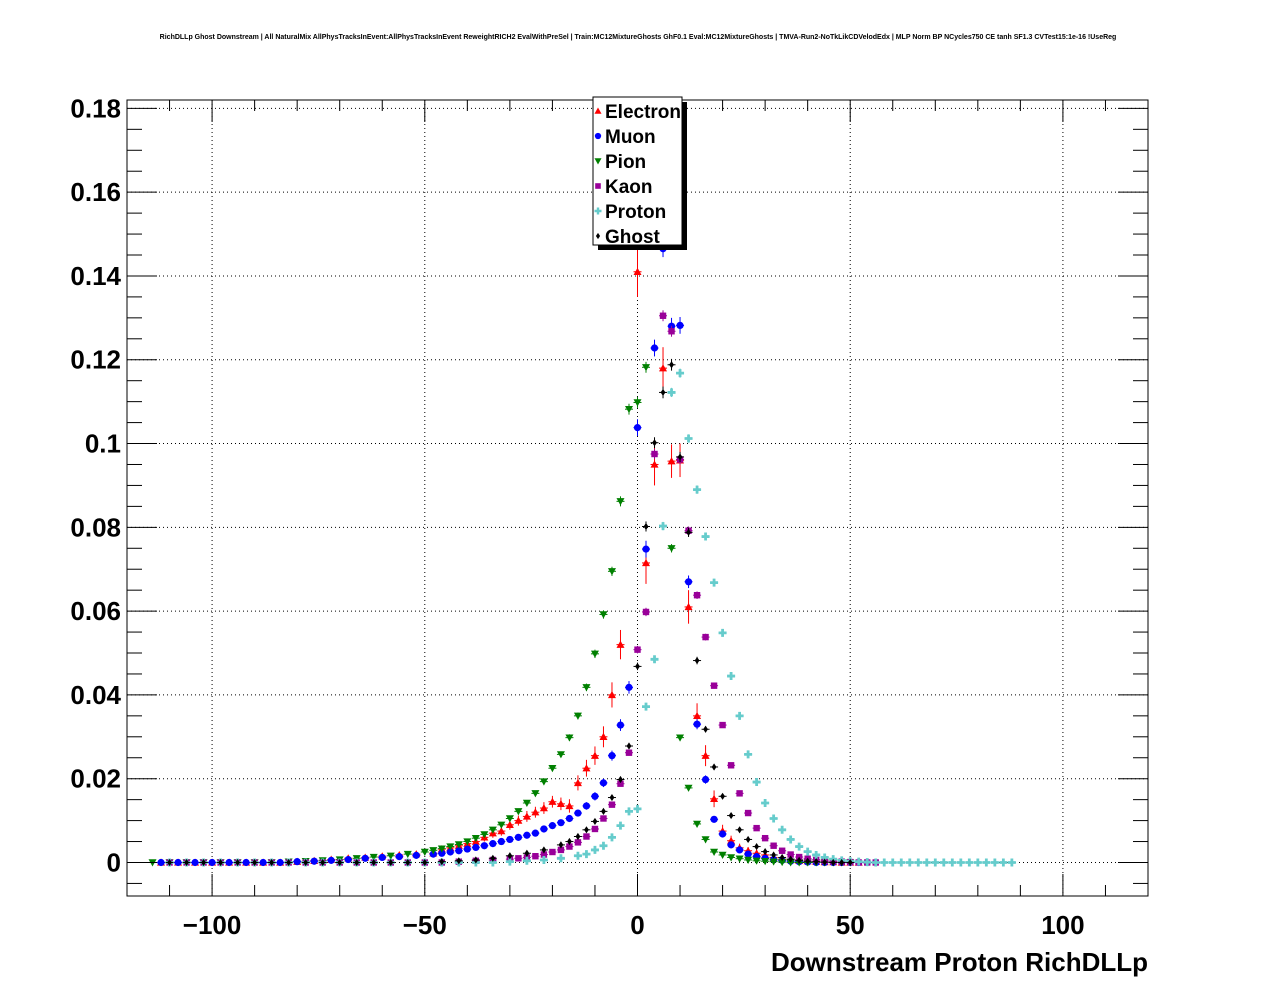 The width and height of the screenshot is (1276, 996). Describe the element at coordinates (95, 611) in the screenshot. I see `y-tick-label: 0.06` at that location.